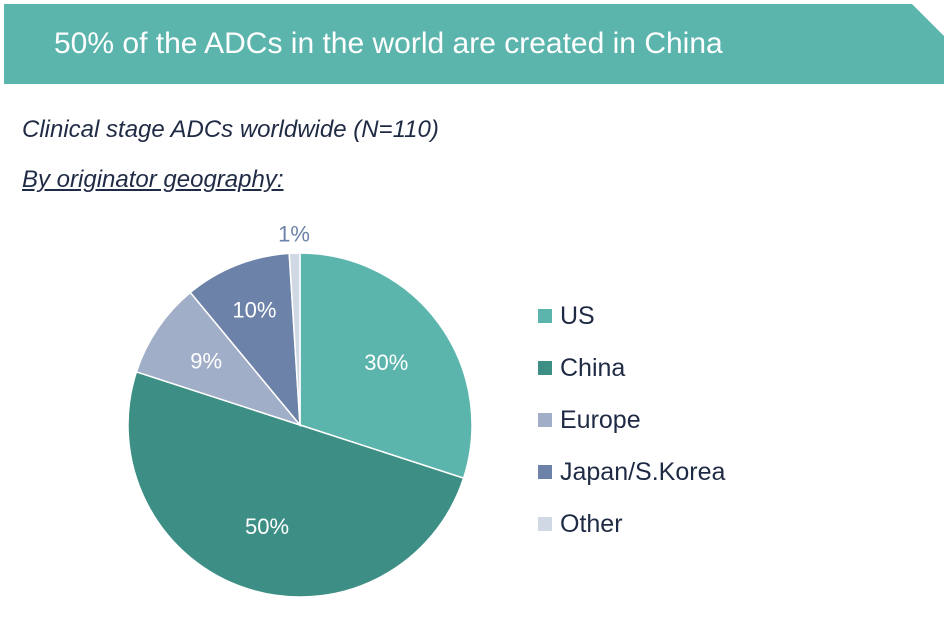 The width and height of the screenshot is (950, 625). I want to click on pie-slice-japan-s-korea, so click(245, 340).